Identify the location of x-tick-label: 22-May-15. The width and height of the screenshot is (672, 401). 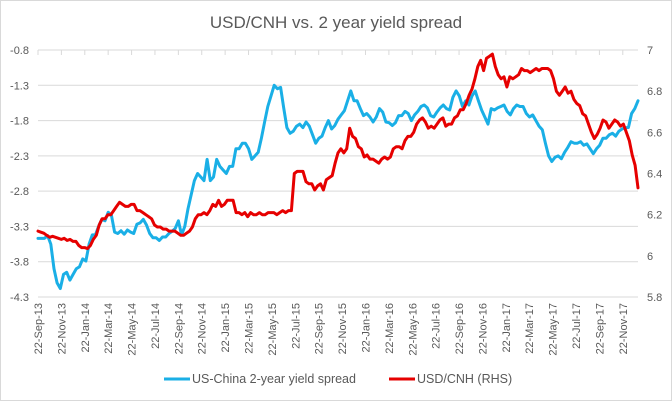
(273, 329).